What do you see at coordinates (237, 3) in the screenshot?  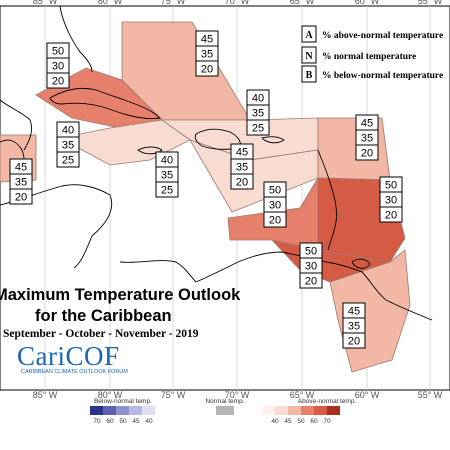 I see `tick-top: 70° W` at bounding box center [237, 3].